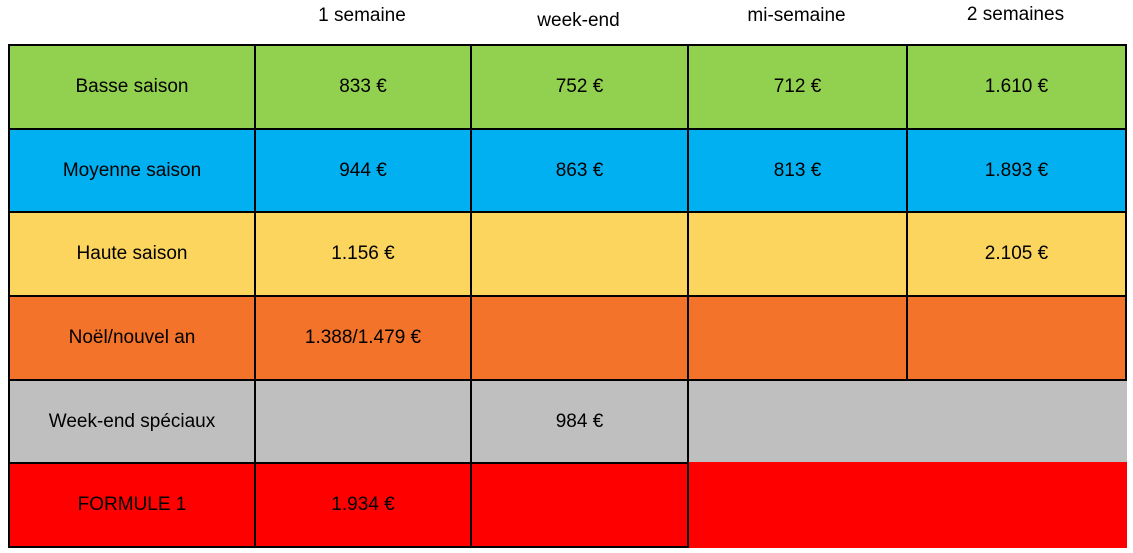  Describe the element at coordinates (578, 20) in the screenshot. I see `column-header-week-end: week-end` at that location.